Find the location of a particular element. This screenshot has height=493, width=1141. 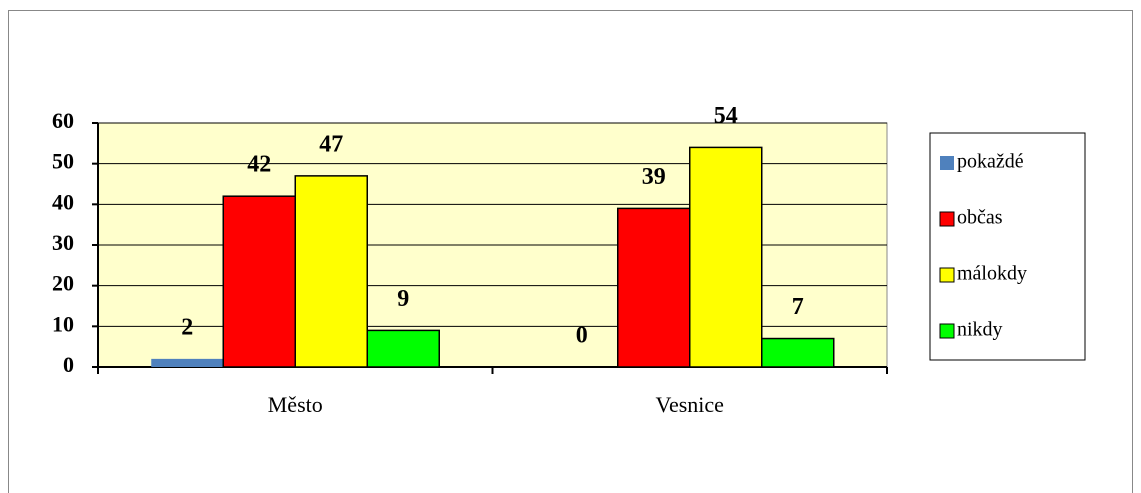

y-tick-label: 30 is located at coordinates (63, 242).